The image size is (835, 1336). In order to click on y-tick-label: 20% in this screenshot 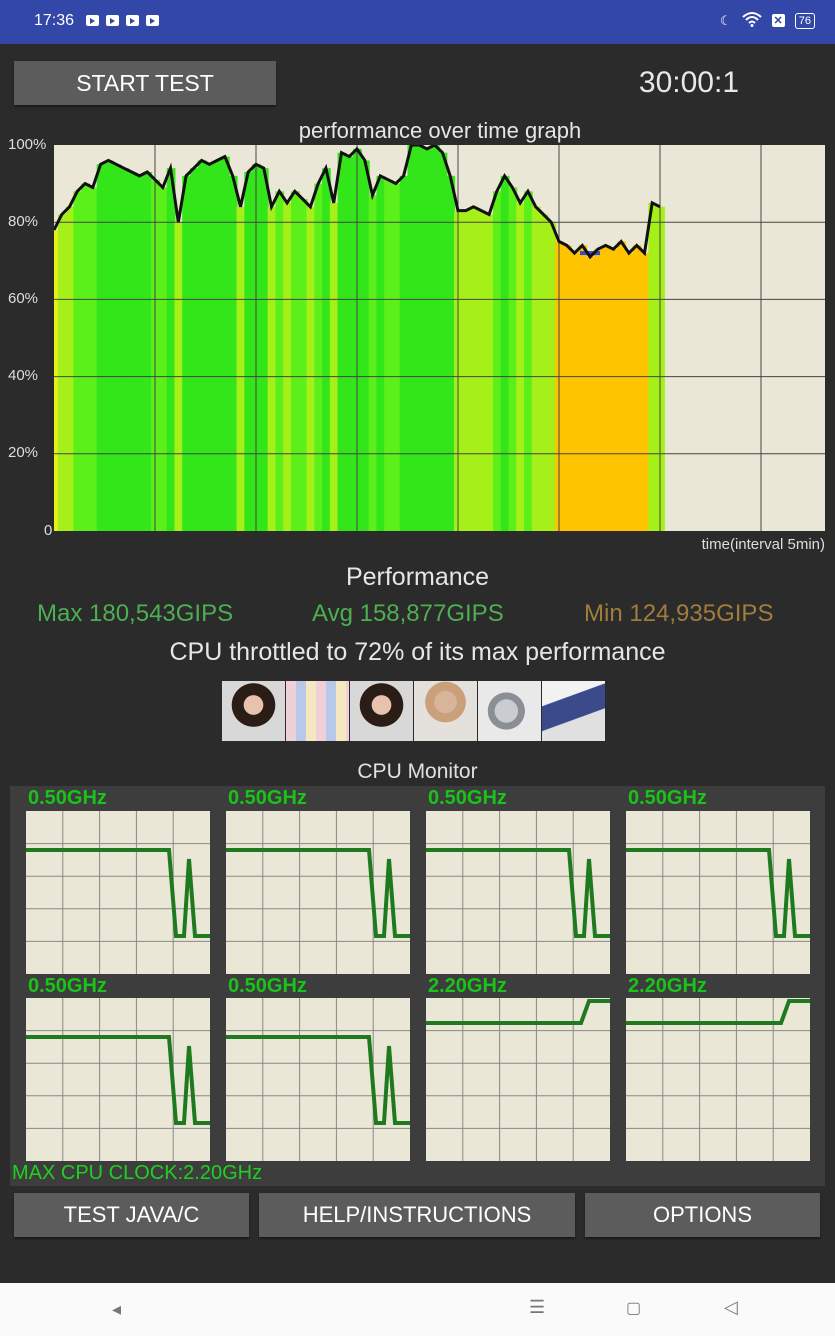, I will do `click(23, 452)`.